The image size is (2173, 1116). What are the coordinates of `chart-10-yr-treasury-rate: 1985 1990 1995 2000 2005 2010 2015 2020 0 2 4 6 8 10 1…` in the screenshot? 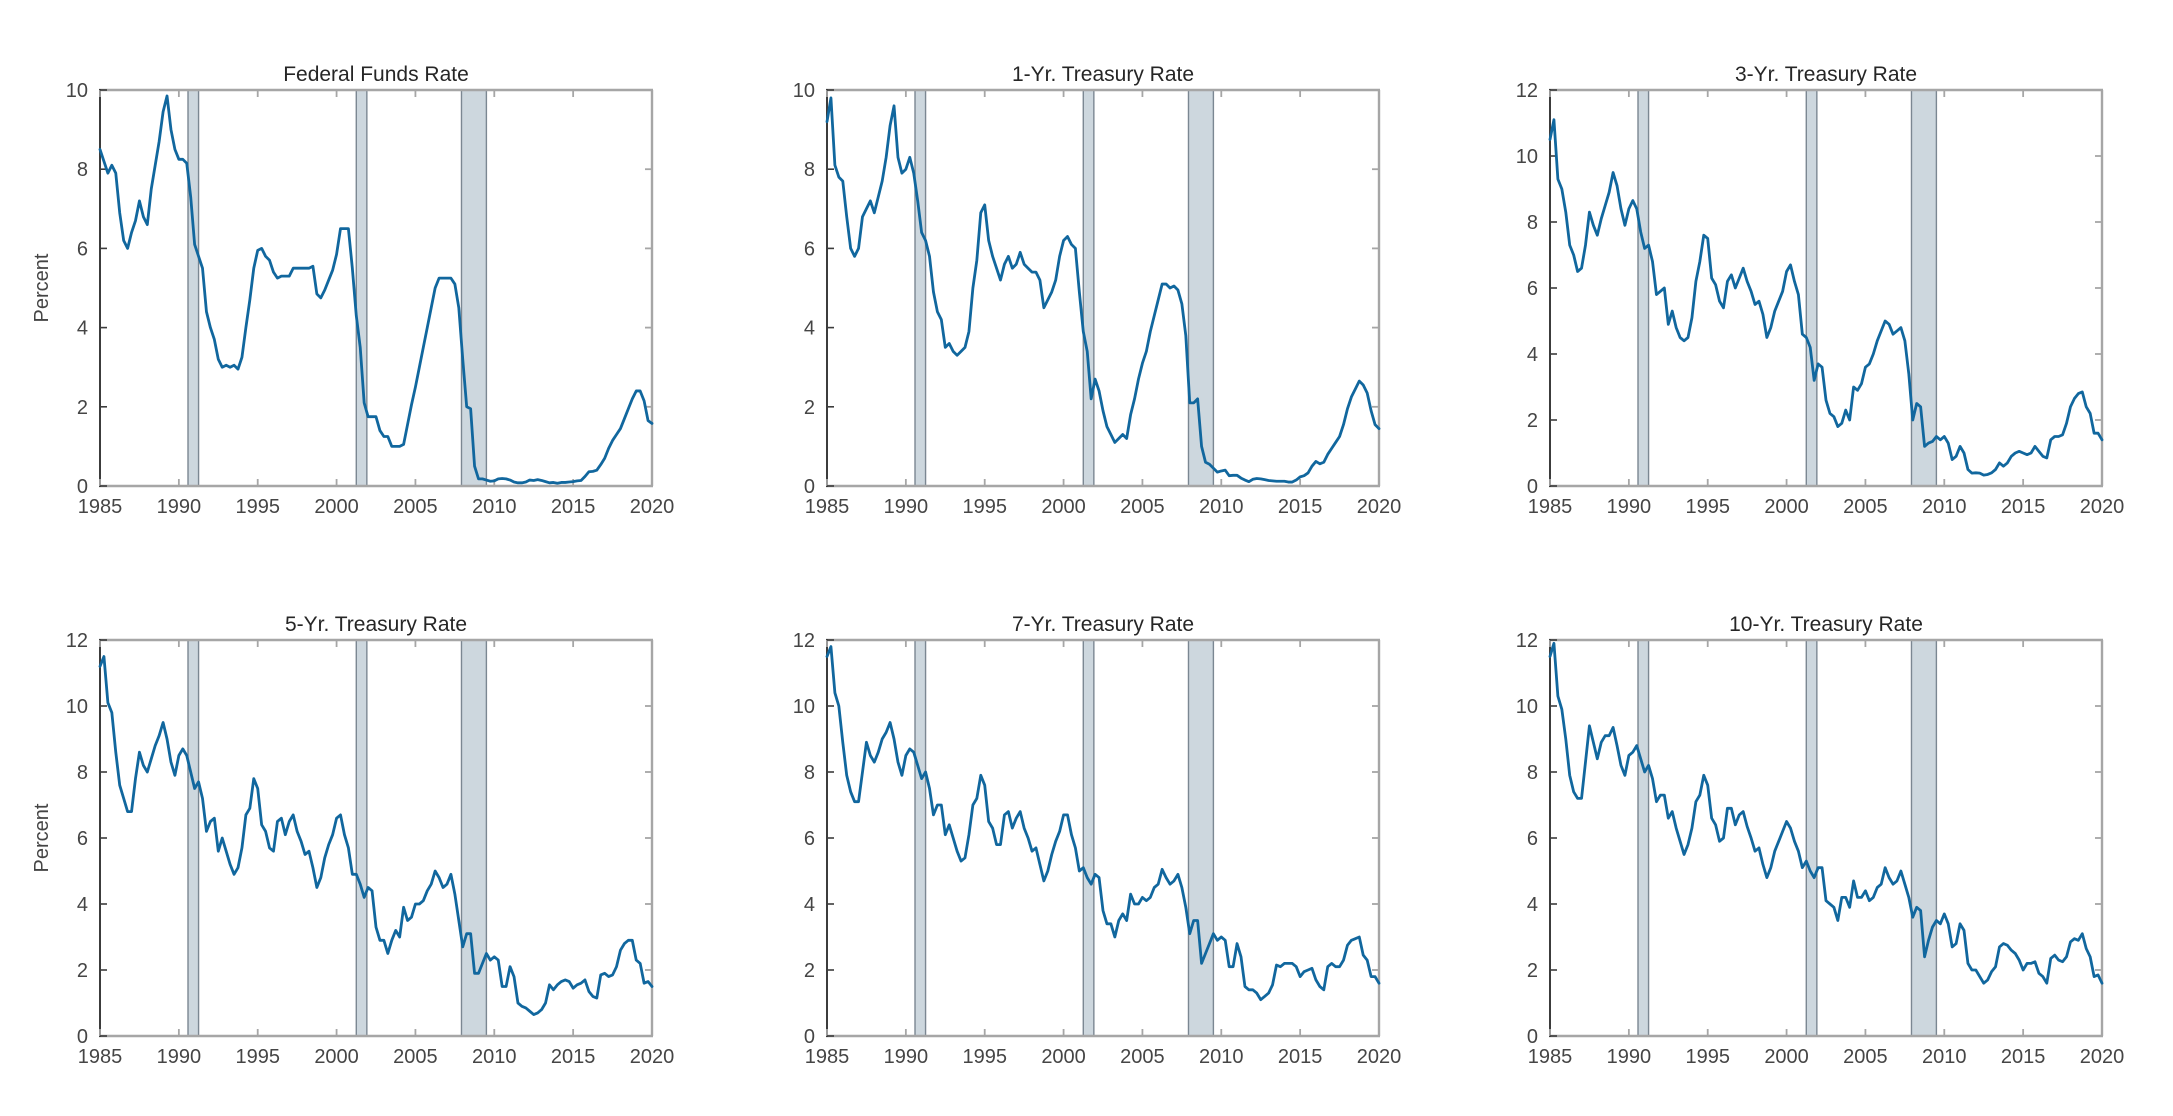 It's located at (1820, 840).